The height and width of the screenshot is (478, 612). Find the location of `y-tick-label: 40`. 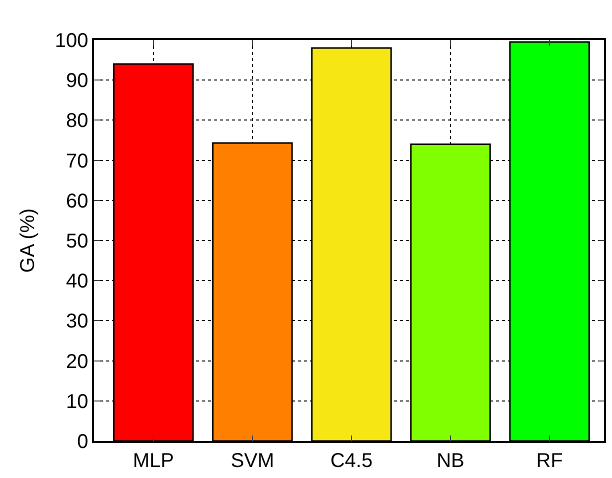

y-tick-label: 40 is located at coordinates (77, 281).